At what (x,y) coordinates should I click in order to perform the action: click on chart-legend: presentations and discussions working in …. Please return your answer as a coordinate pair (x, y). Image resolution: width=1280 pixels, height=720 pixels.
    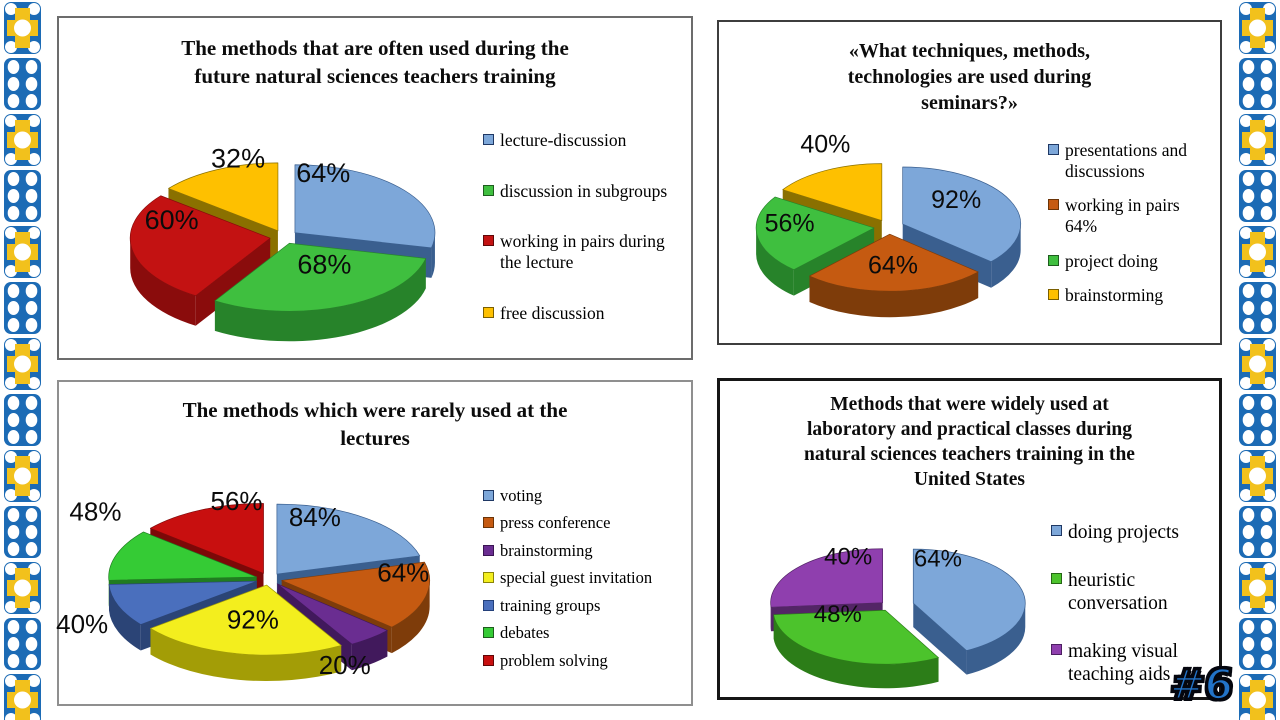
    Looking at the image, I should click on (1134, 223).